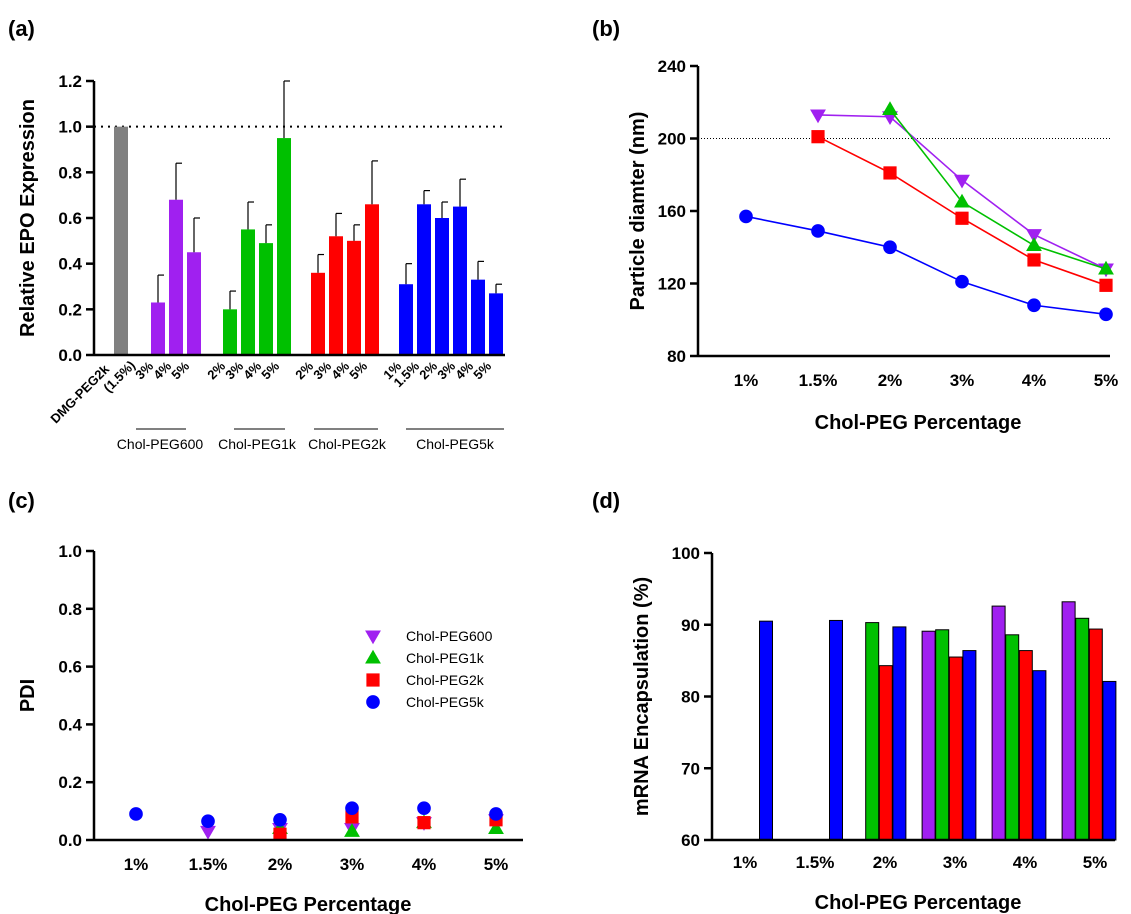 The height and width of the screenshot is (914, 1131). What do you see at coordinates (496, 864) in the screenshot?
I see `c-xtick-label-5: 5%` at bounding box center [496, 864].